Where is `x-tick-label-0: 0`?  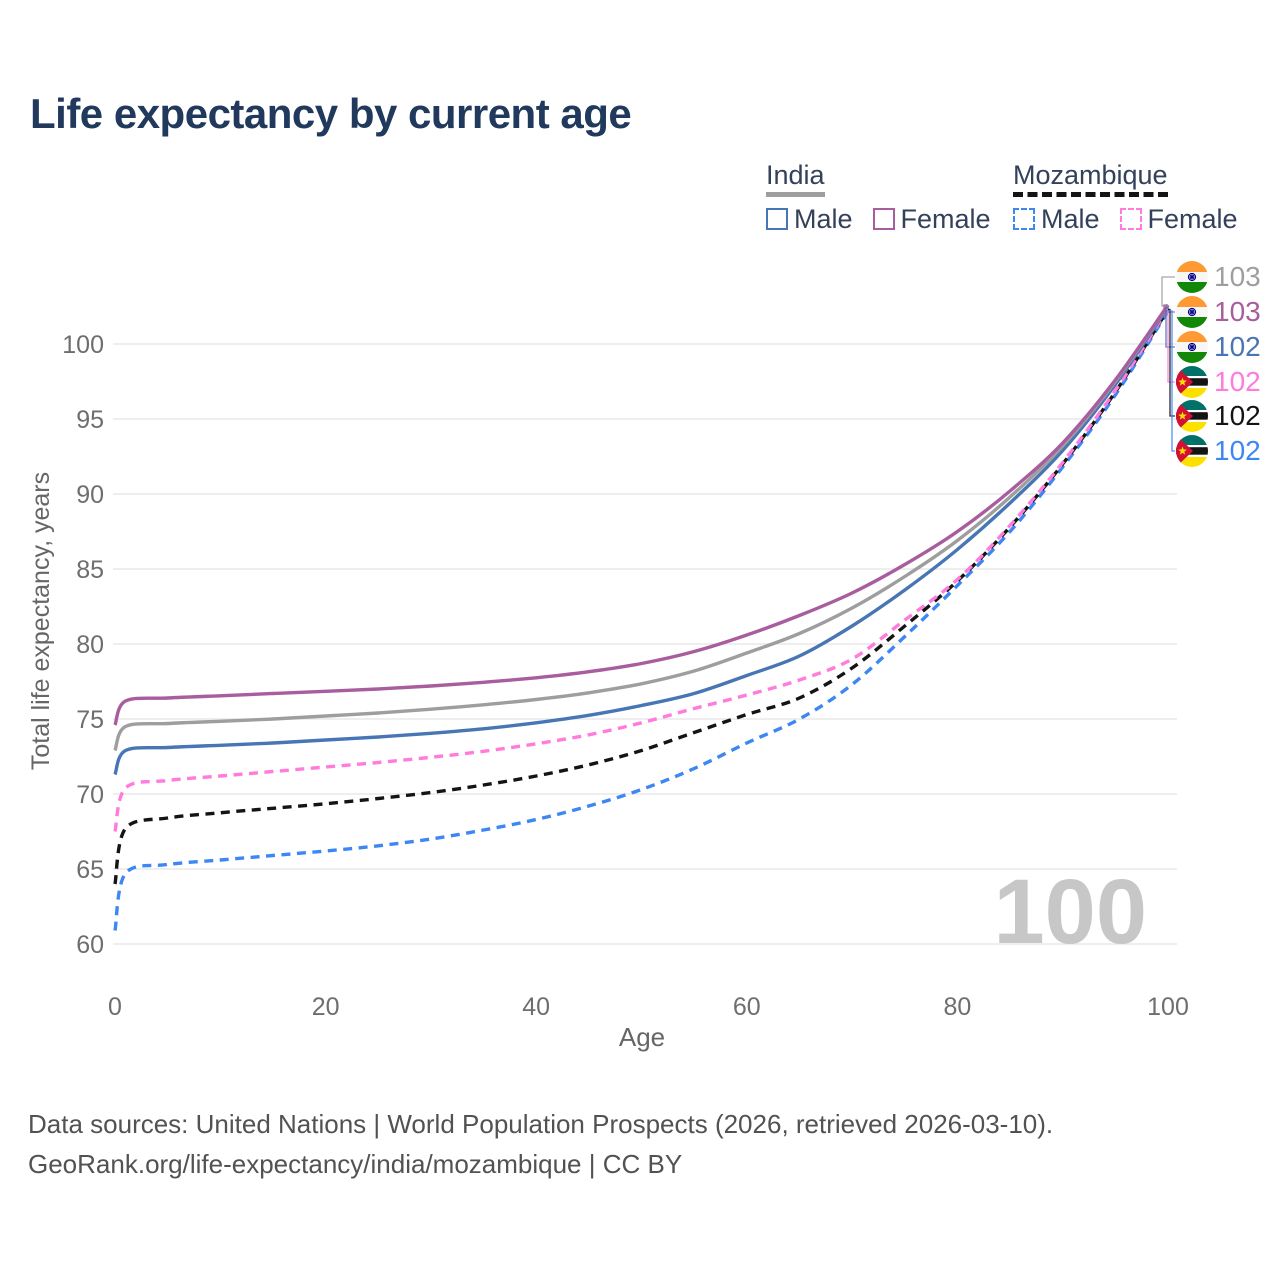 x-tick-label-0: 0 is located at coordinates (115, 1007).